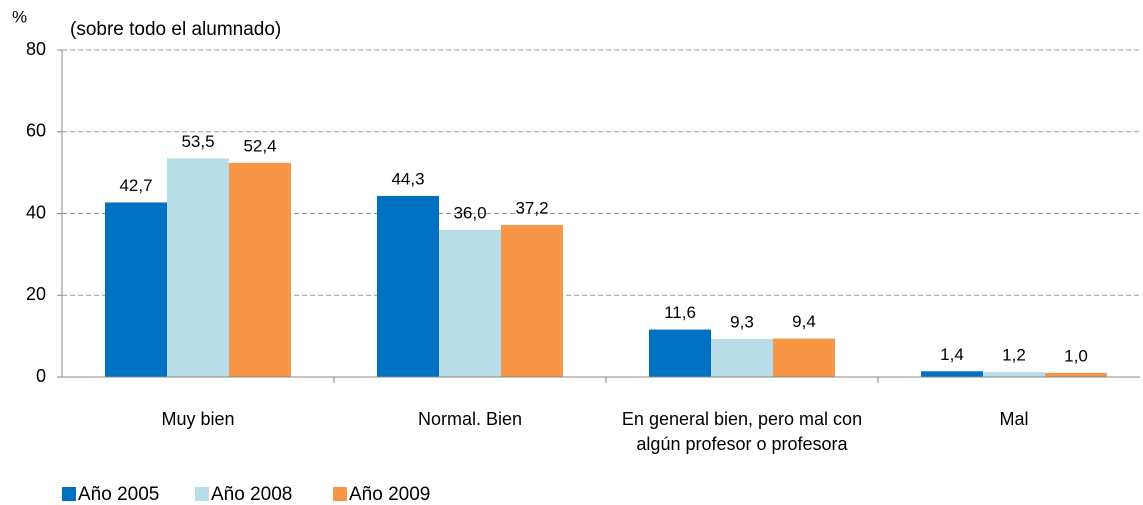  What do you see at coordinates (1076, 355) in the screenshot?
I see `data-label: 1,0` at bounding box center [1076, 355].